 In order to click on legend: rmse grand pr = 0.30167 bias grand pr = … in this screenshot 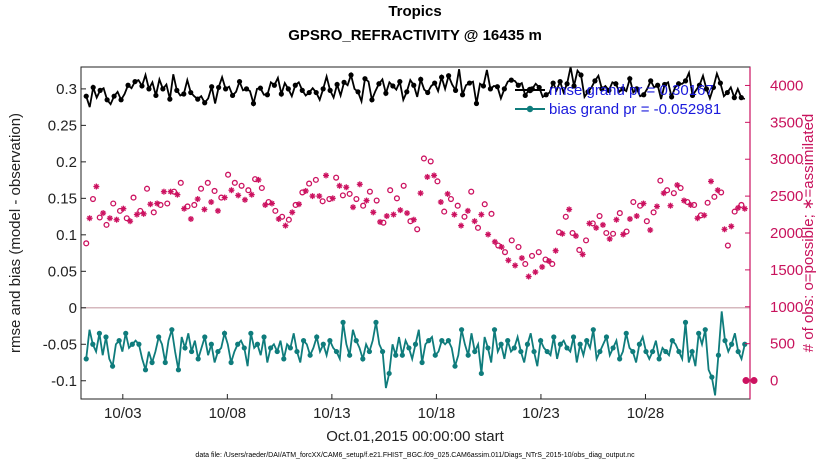, I will do `click(618, 100)`.